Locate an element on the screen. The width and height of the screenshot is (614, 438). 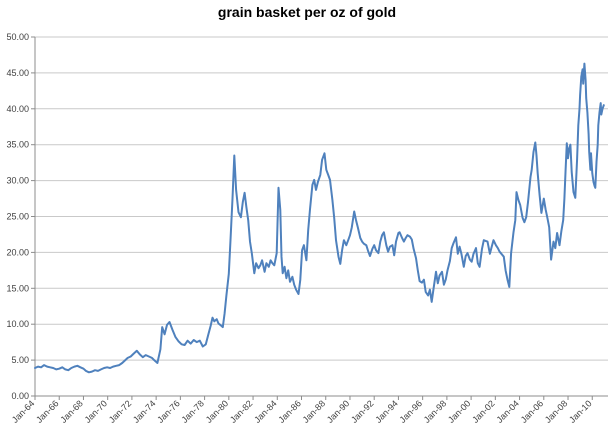
x-axis-label: Jan-08 is located at coordinates (556, 411).